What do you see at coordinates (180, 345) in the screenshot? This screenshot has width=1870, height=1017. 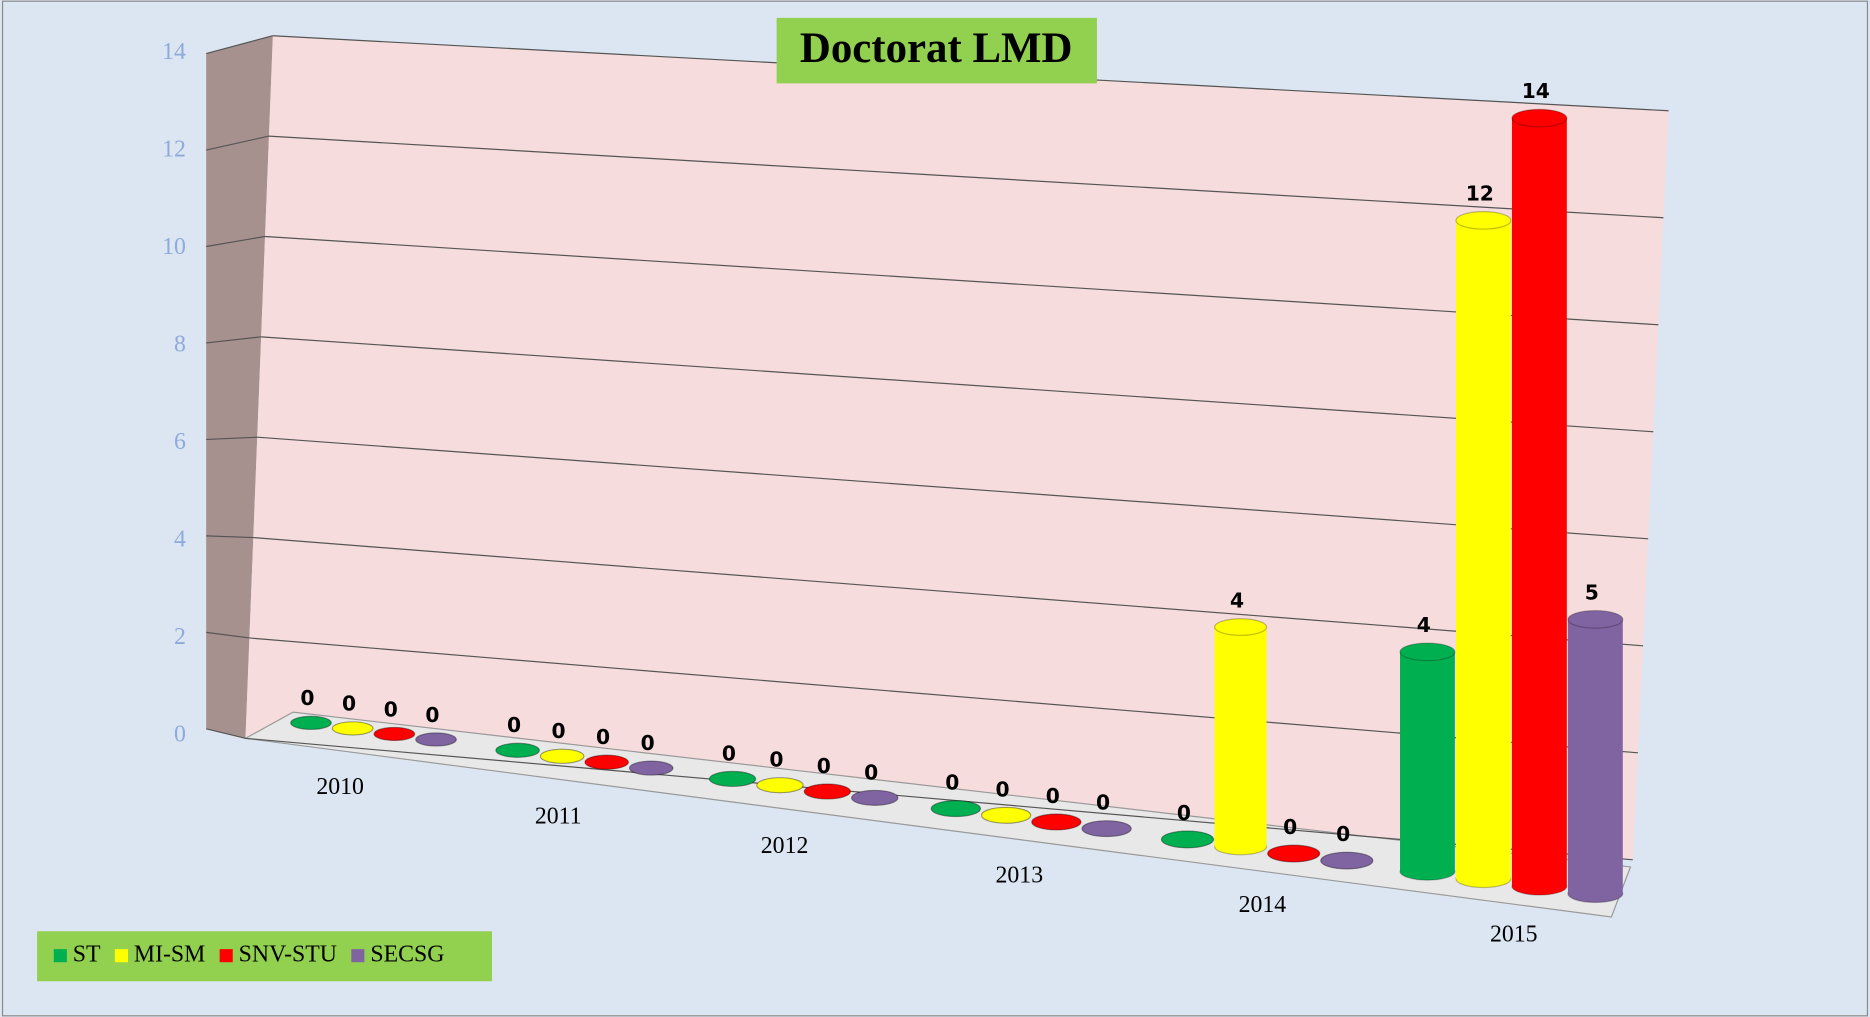 I see `y-tick-label: 8` at bounding box center [180, 345].